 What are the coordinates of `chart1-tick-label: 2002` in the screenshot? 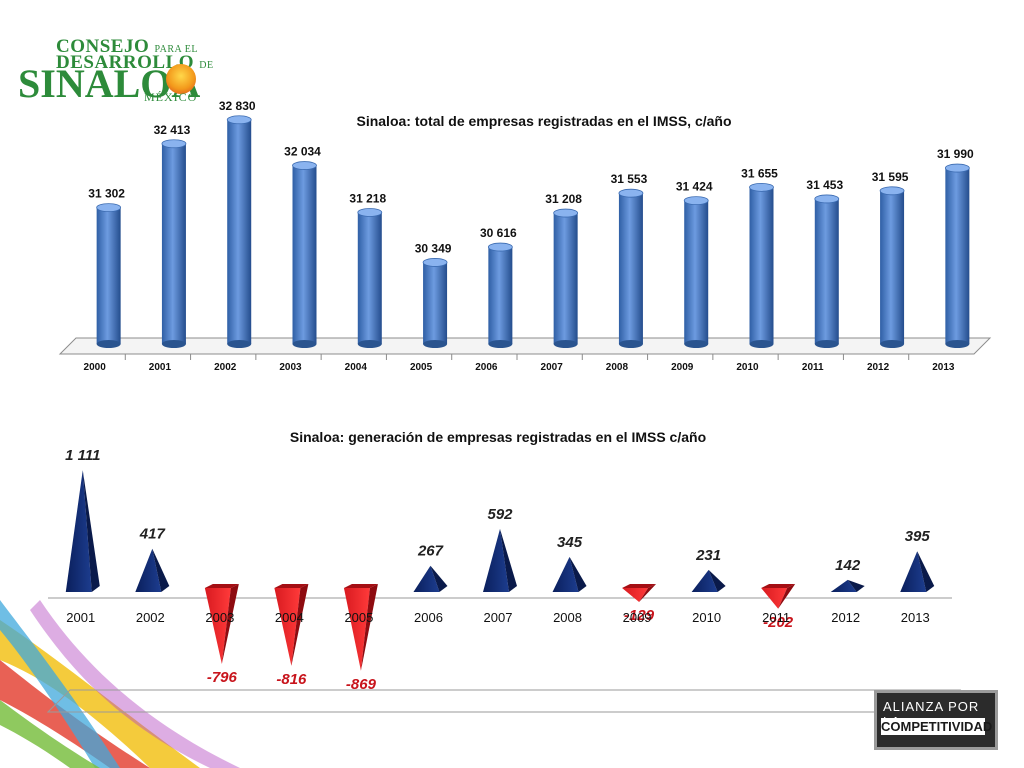 It's located at (225, 367).